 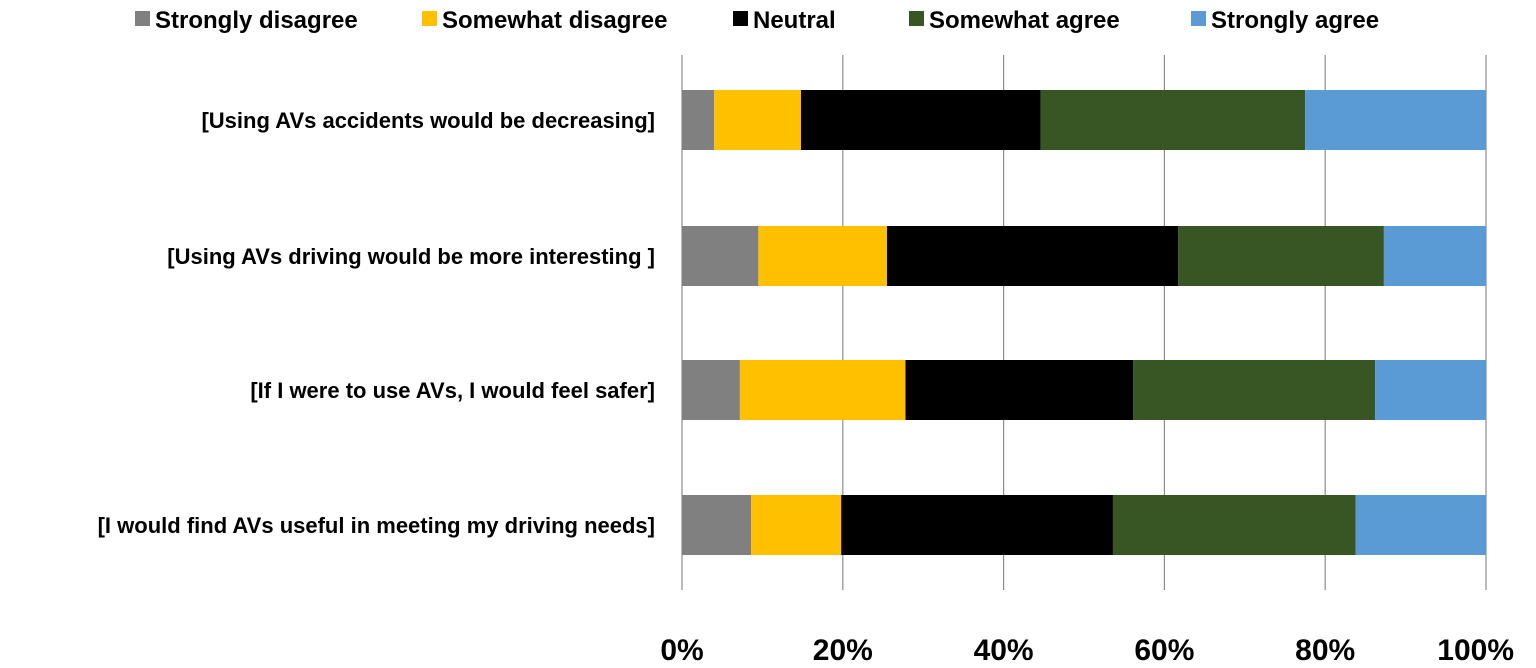 I want to click on x-tick-label: 40%, so click(x=1004, y=650).